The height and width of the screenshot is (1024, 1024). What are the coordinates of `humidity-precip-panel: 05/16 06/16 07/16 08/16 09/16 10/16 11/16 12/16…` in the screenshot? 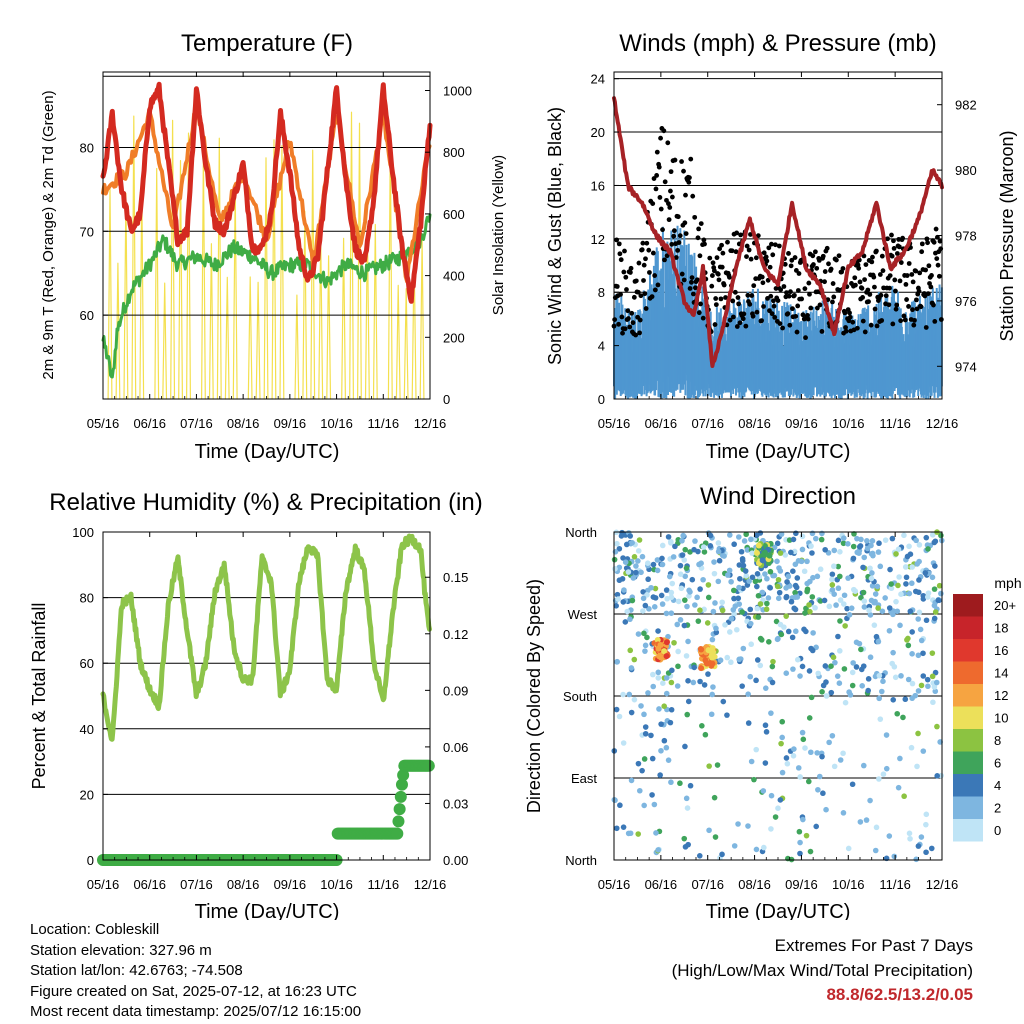 It's located at (270, 708).